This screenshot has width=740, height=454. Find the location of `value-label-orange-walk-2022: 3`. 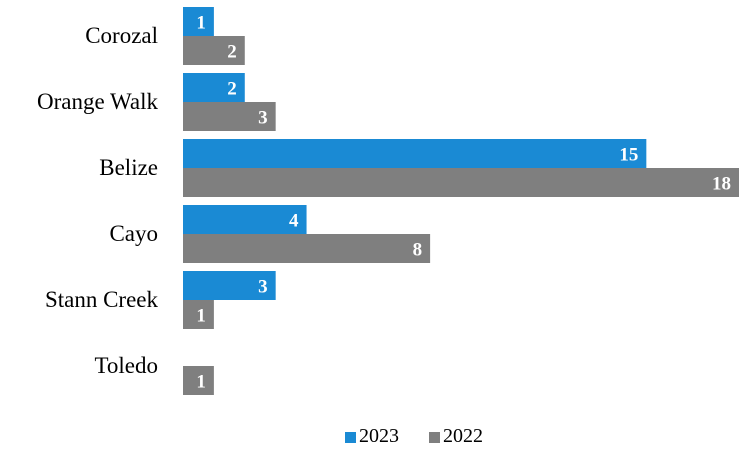

value-label-orange-walk-2022: 3 is located at coordinates (263, 118).